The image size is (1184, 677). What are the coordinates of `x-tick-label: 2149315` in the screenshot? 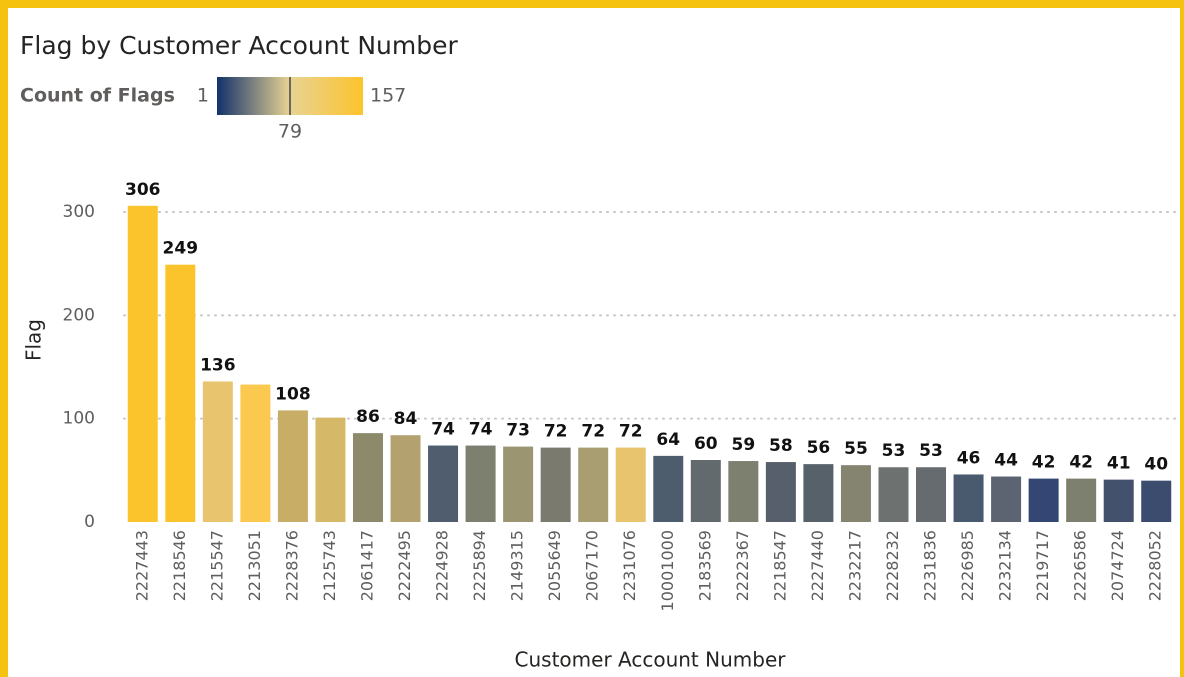 It's located at (517, 565).